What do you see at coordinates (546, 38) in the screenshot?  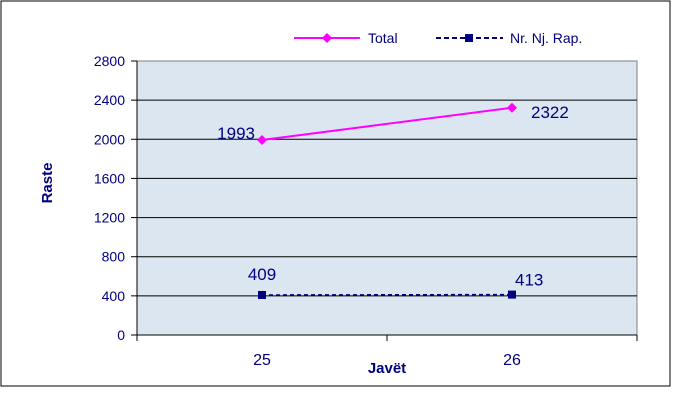 I see `legend-label-nr-nj-rap: Nr. Nj. Rap.` at bounding box center [546, 38].